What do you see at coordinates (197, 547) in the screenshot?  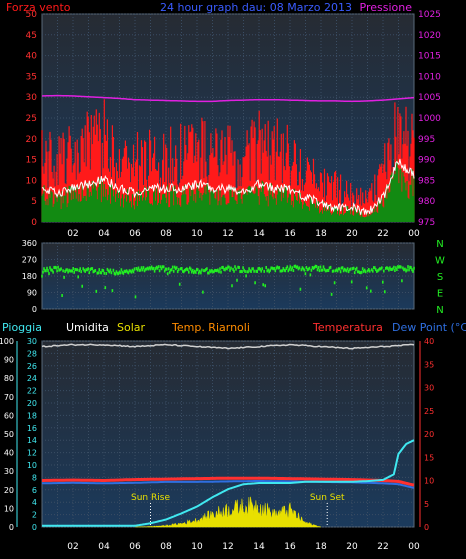 I see `x-tick-label: 10` at bounding box center [197, 547].